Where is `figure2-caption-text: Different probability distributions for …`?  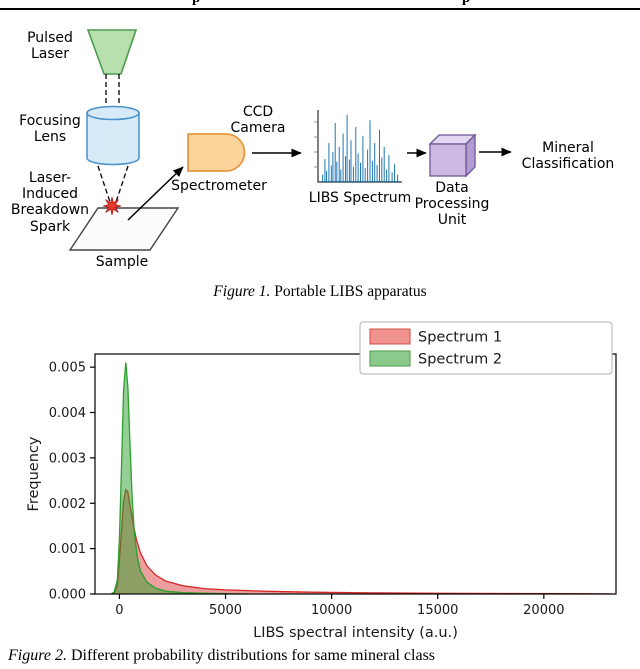 figure2-caption-text: Different probability distributions for … is located at coordinates (251, 655).